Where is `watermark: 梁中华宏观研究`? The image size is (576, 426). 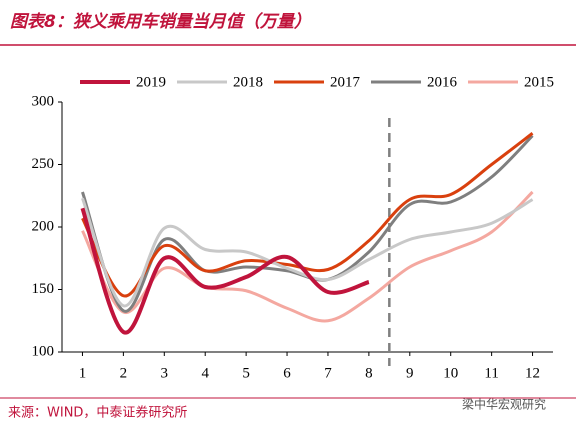 watermark: 梁中华宏观研究 is located at coordinates (504, 404).